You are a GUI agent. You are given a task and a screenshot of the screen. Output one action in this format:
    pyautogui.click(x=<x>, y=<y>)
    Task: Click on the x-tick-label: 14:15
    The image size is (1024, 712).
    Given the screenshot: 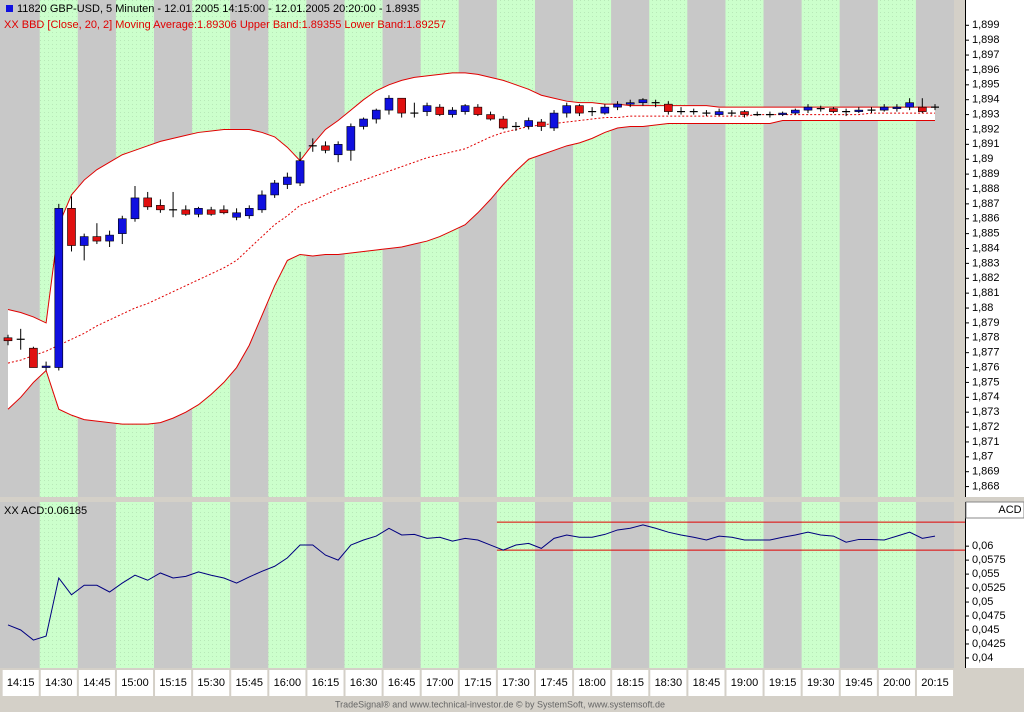 What is the action you would take?
    pyautogui.click(x=21, y=683)
    